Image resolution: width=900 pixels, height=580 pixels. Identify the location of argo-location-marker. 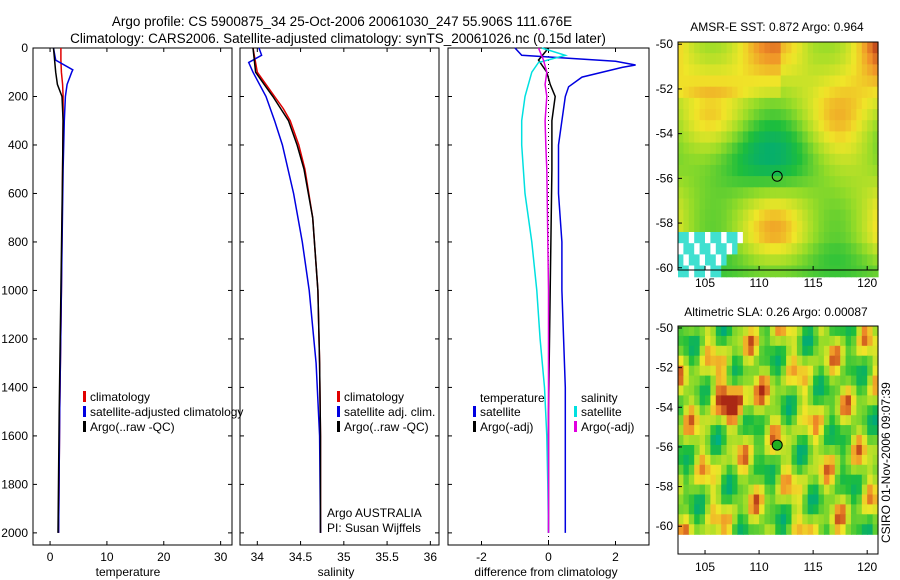
(777, 176).